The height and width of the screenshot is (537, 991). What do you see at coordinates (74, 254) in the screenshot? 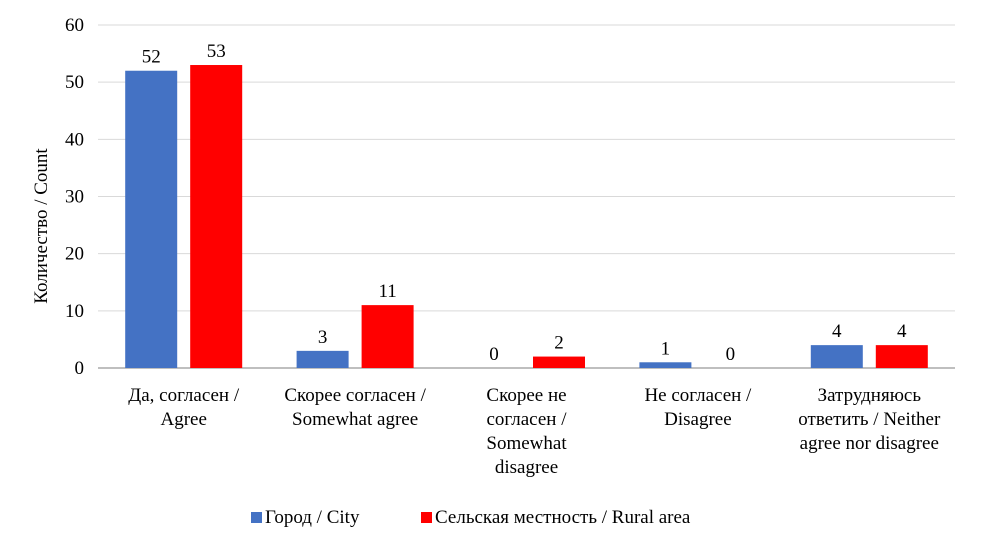
I see `y-tick-label: 20` at bounding box center [74, 254].